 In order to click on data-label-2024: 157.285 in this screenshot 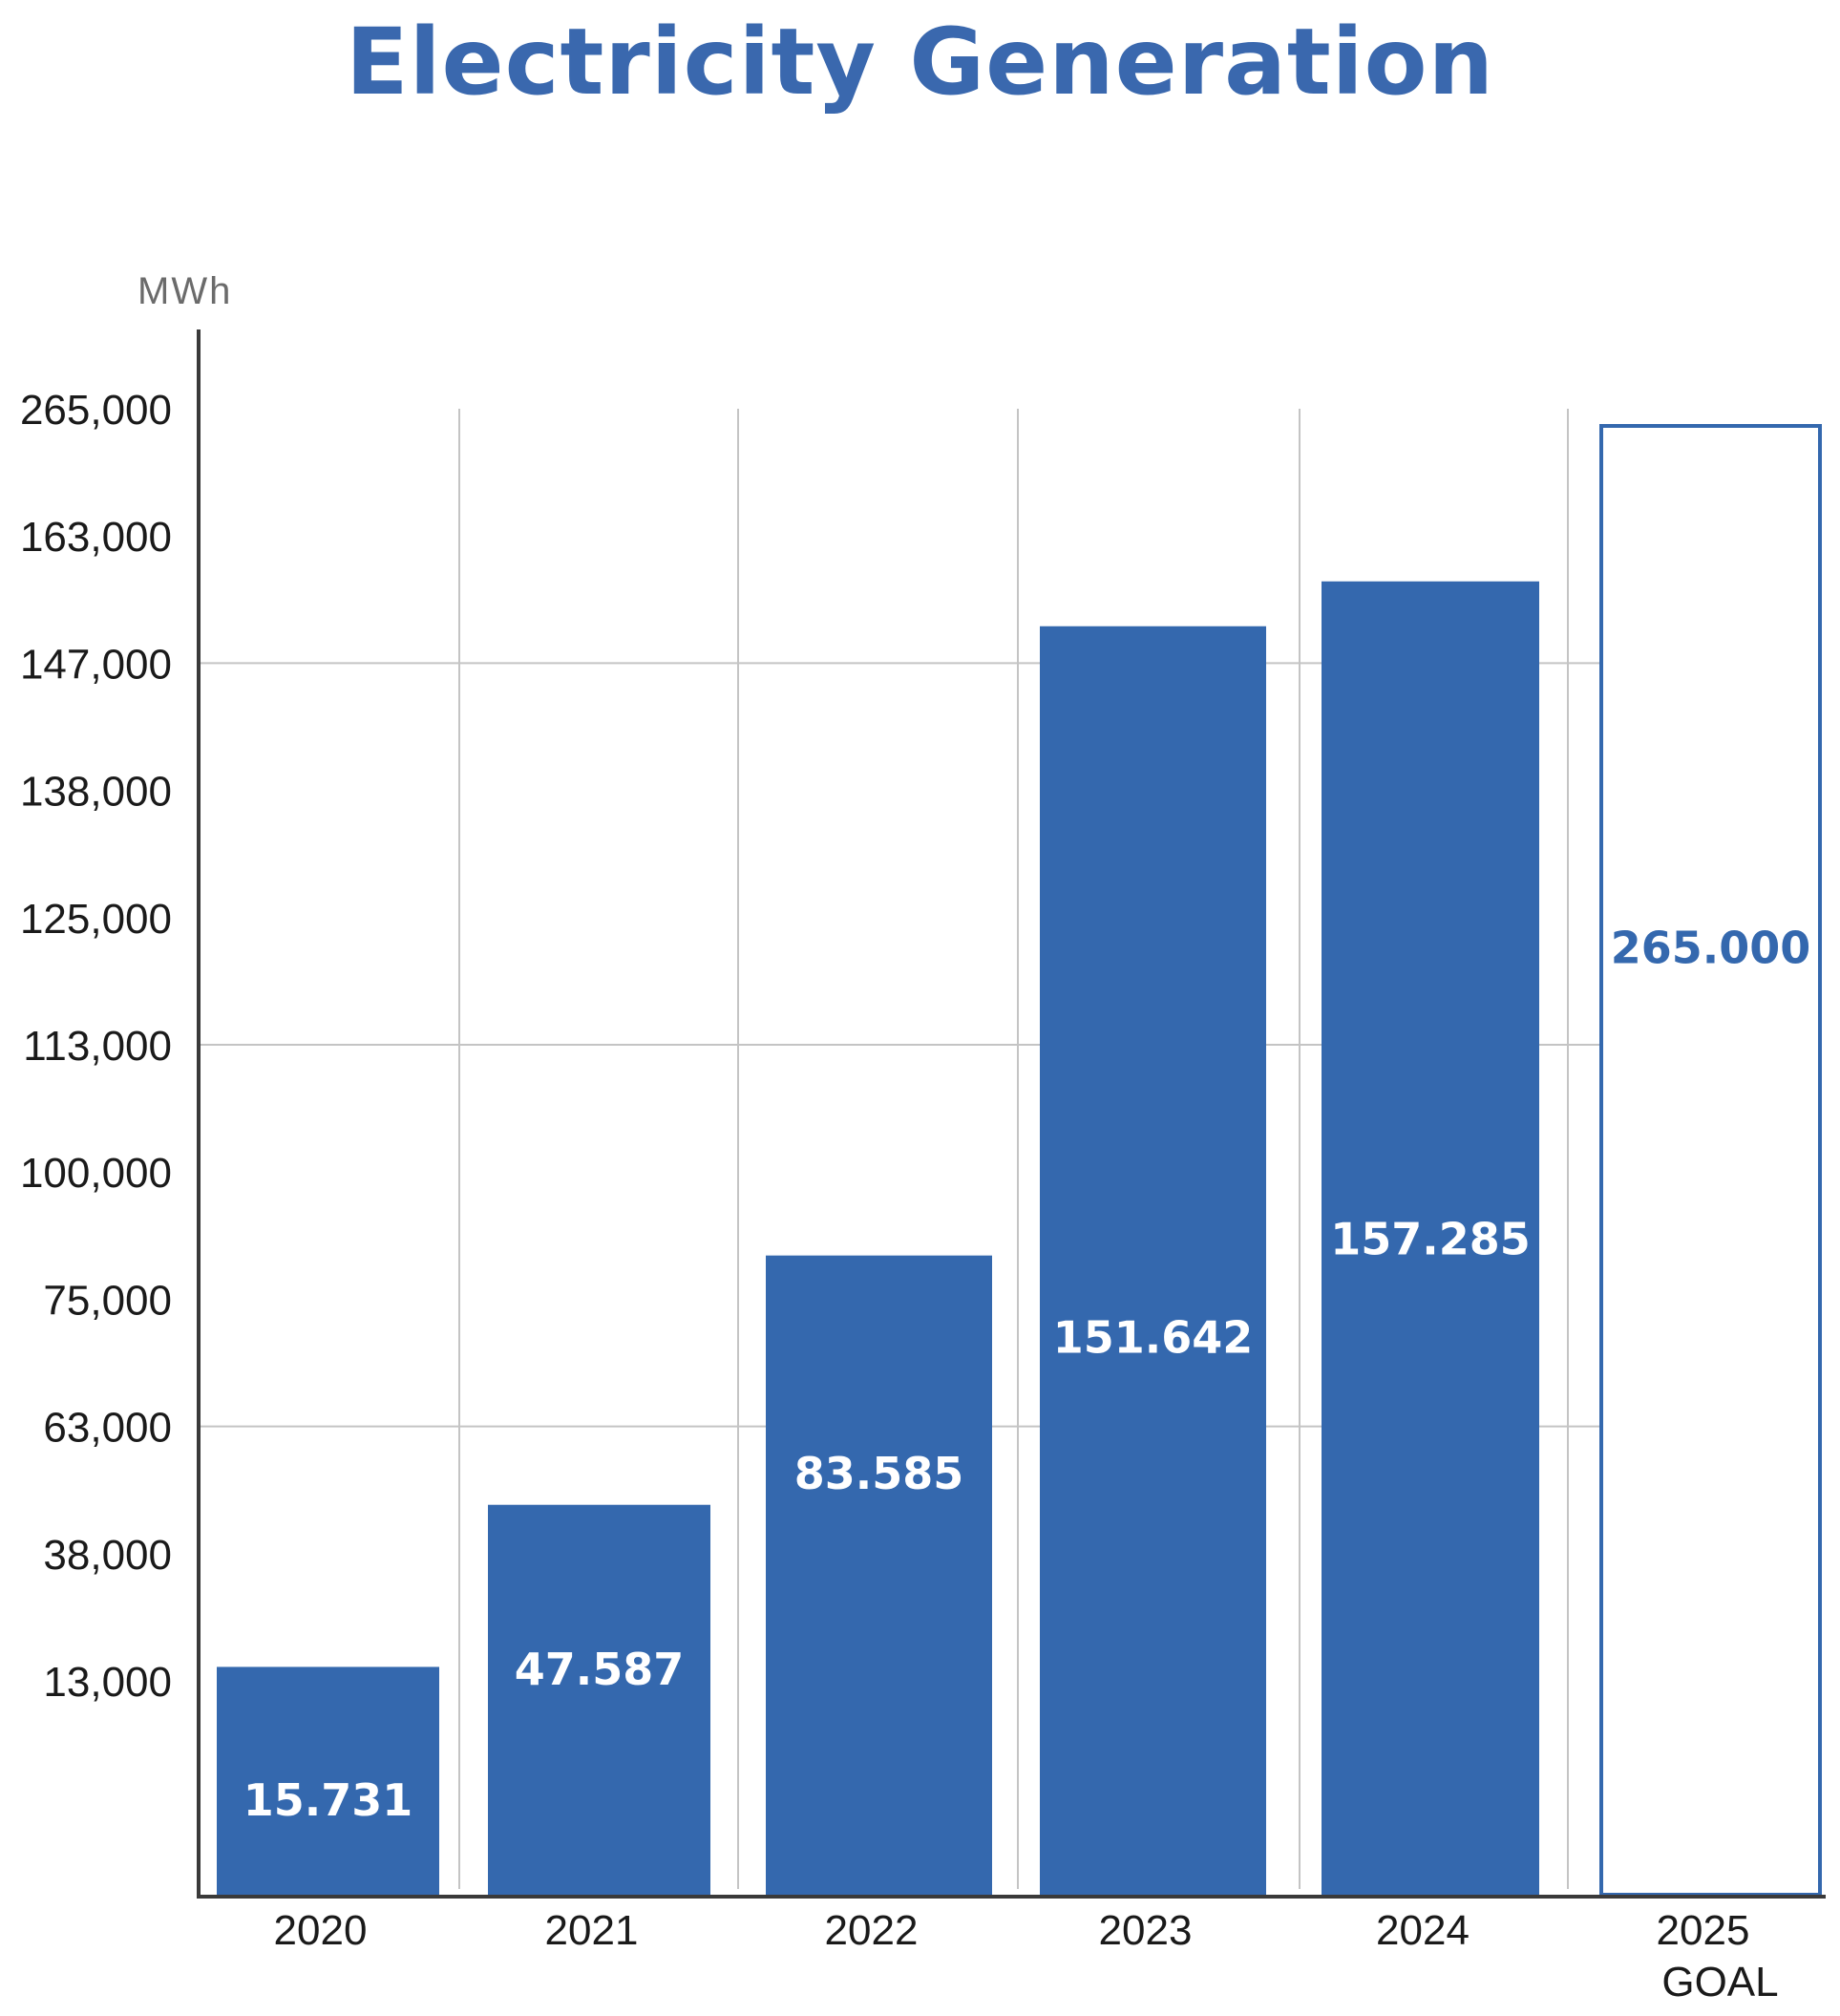, I will do `click(1430, 1238)`.